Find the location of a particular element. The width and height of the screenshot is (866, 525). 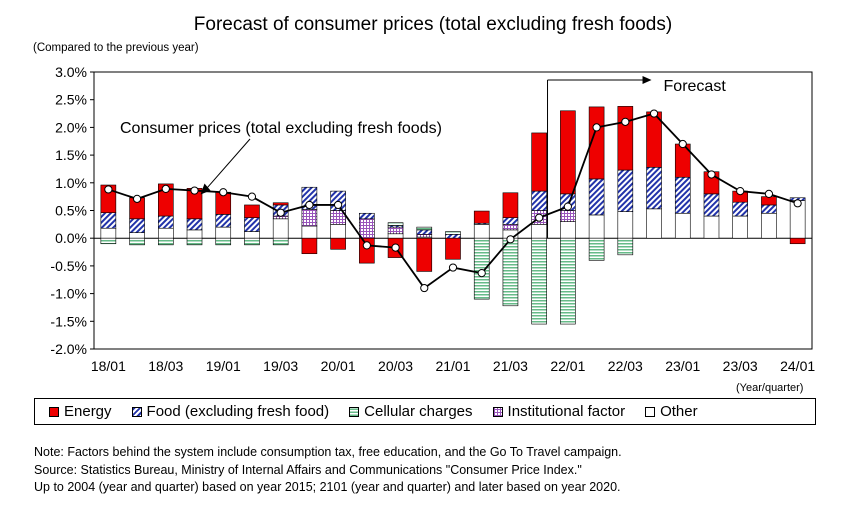

x-tick-label: 24/01 is located at coordinates (797, 366).